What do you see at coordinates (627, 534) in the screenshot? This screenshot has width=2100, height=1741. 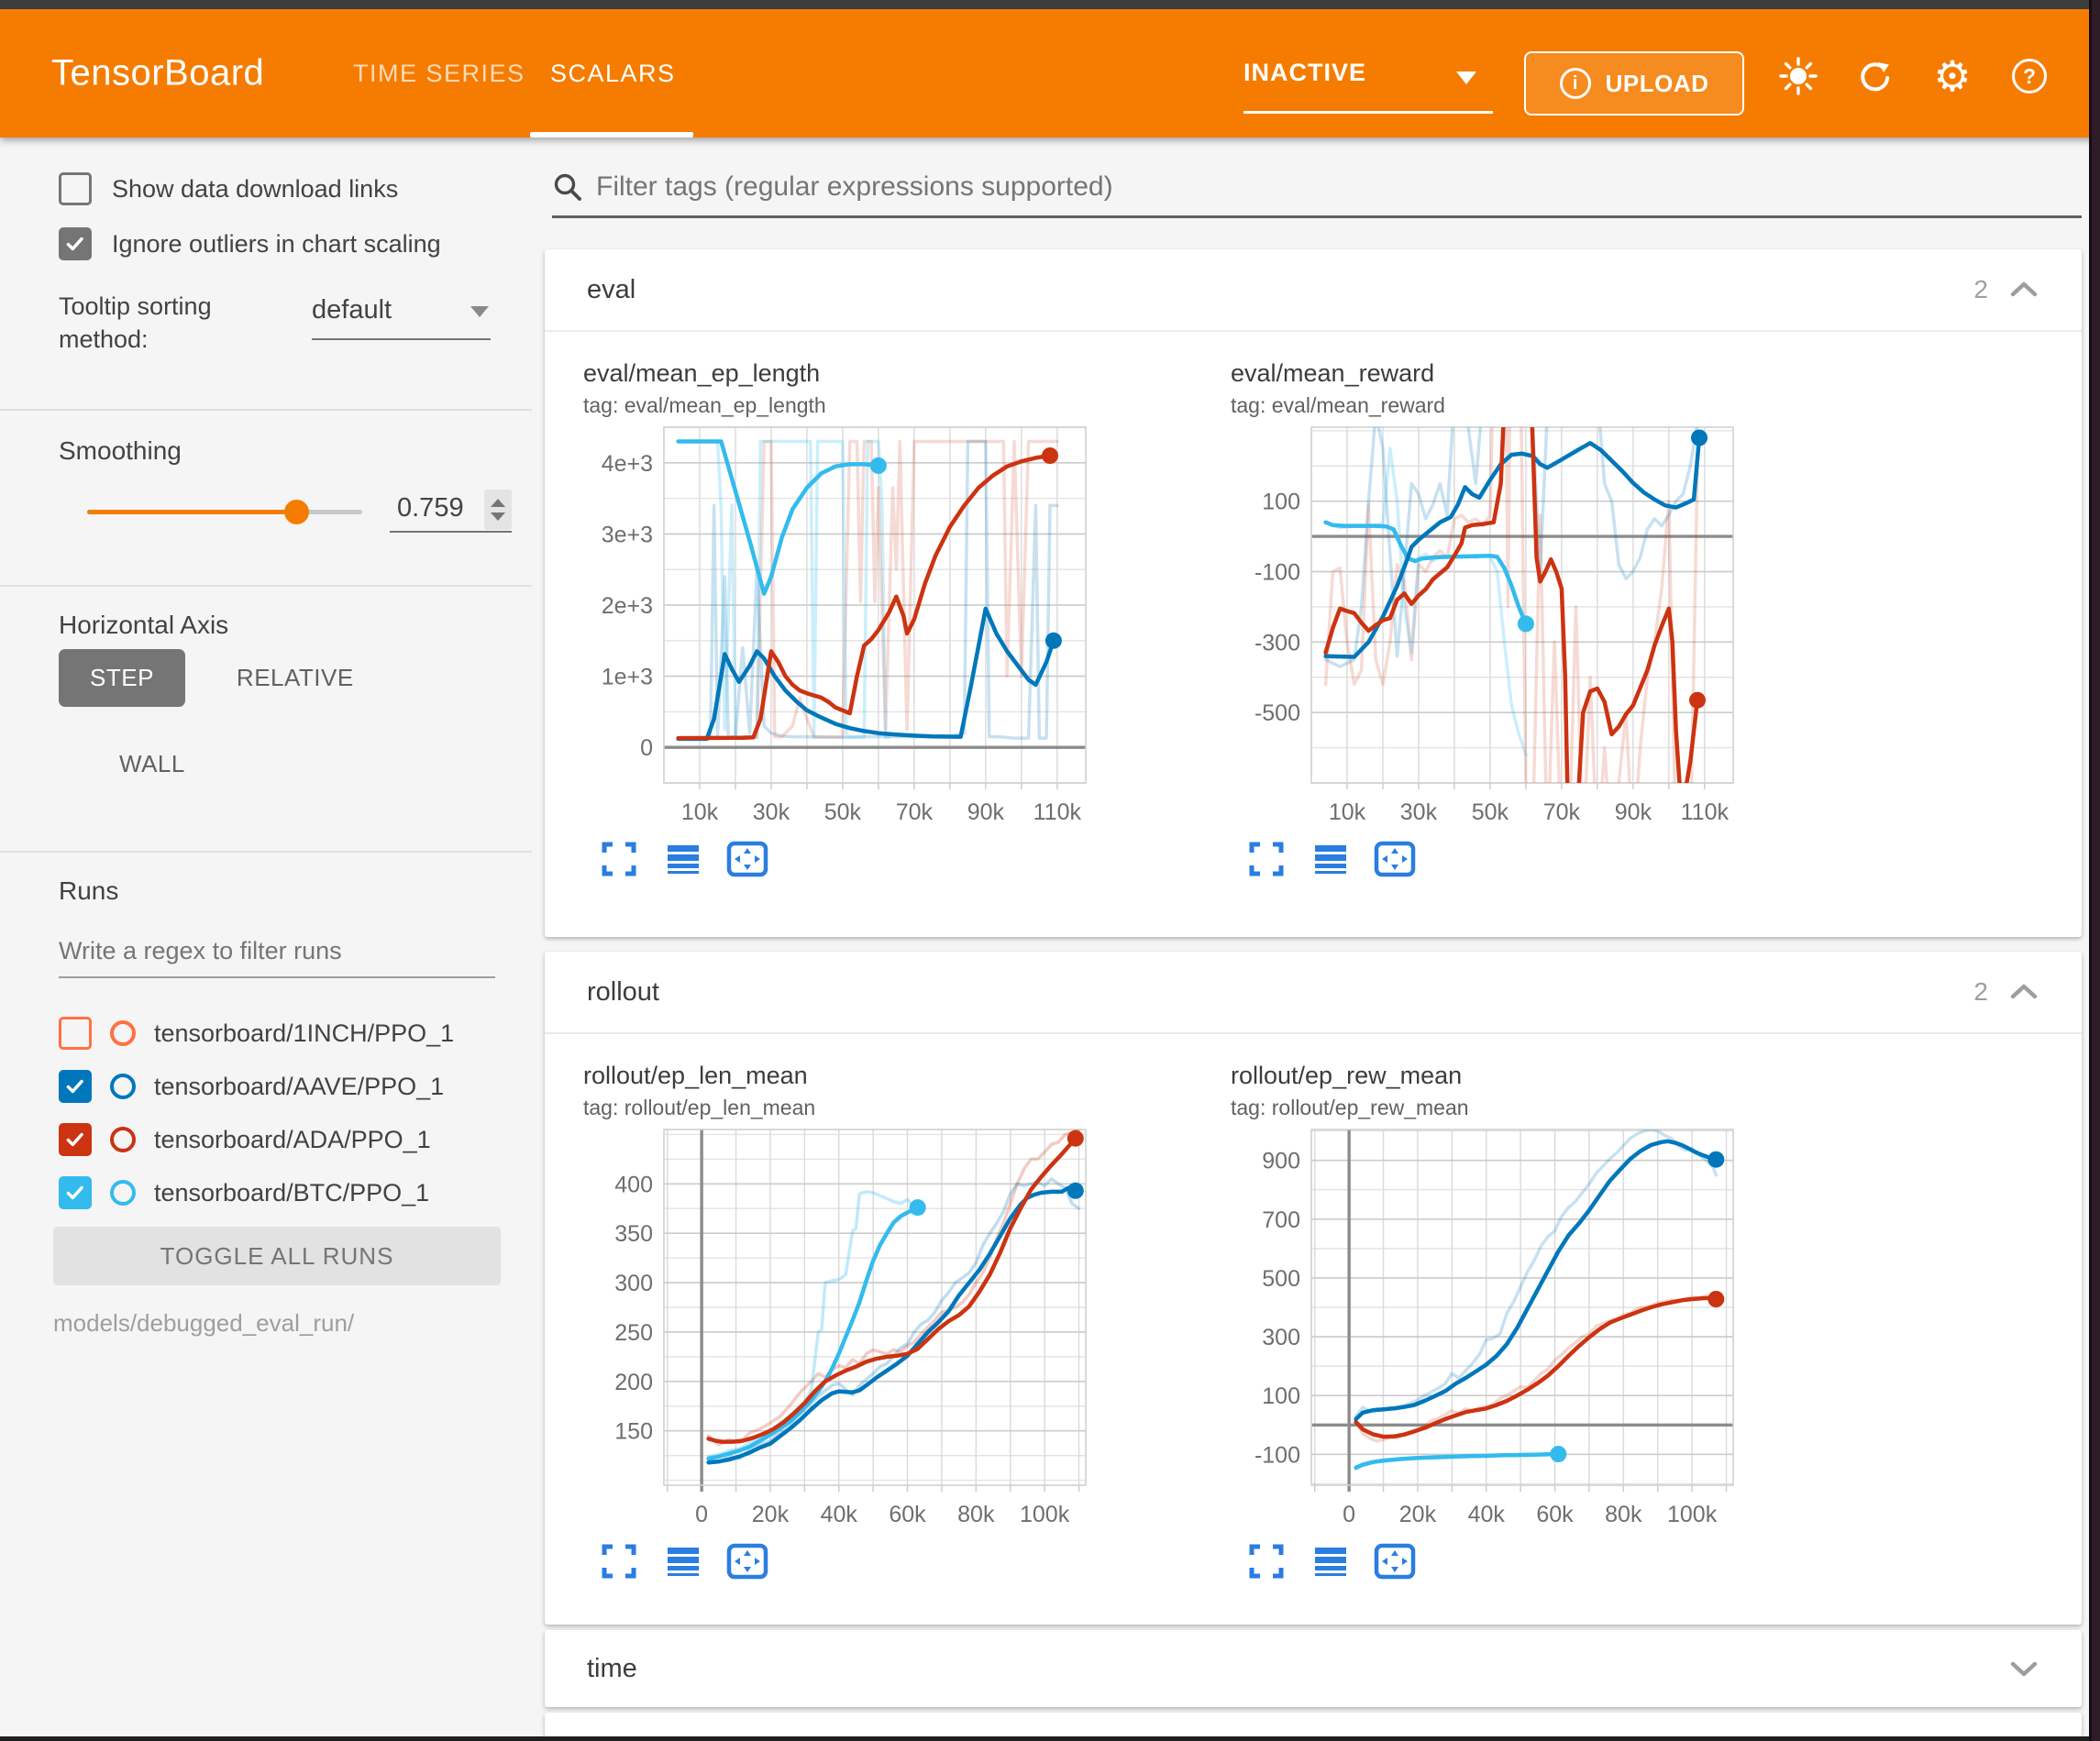 I see `svg-text: 3e+3` at bounding box center [627, 534].